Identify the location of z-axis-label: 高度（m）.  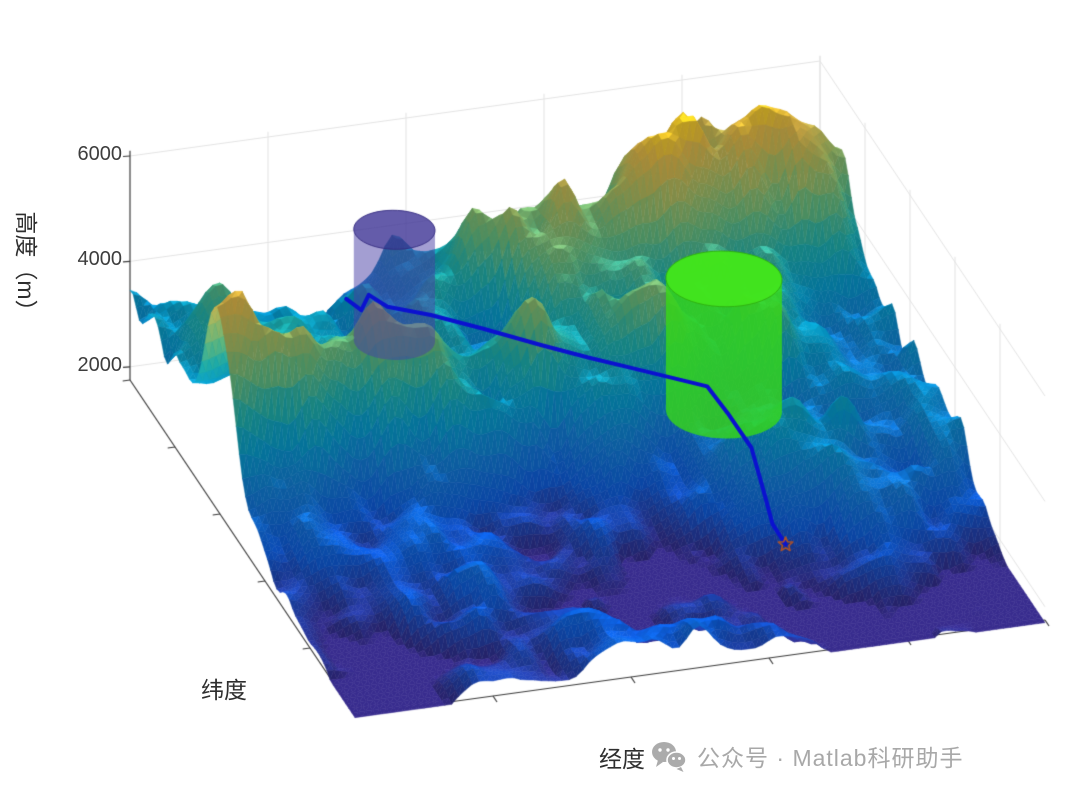
(26, 267).